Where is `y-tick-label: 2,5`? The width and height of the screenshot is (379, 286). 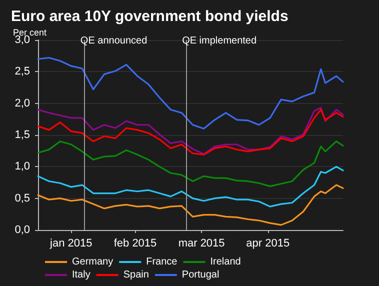 y-tick-label: 2,5 is located at coordinates (22, 72).